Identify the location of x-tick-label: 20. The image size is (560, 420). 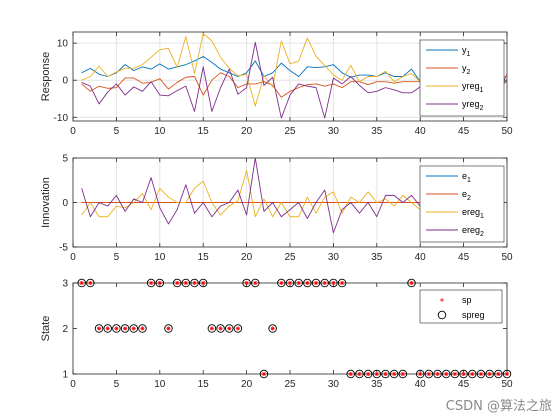
(247, 131).